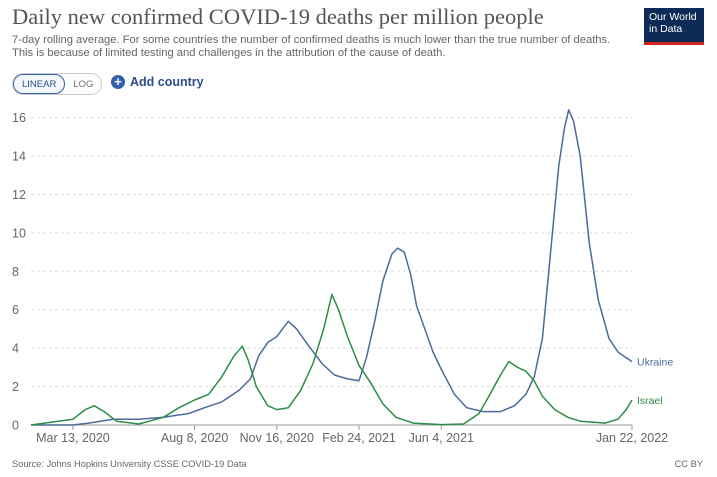 The height and width of the screenshot is (477, 717). I want to click on x-tick-label-1: Aug 8, 2020, so click(194, 438).